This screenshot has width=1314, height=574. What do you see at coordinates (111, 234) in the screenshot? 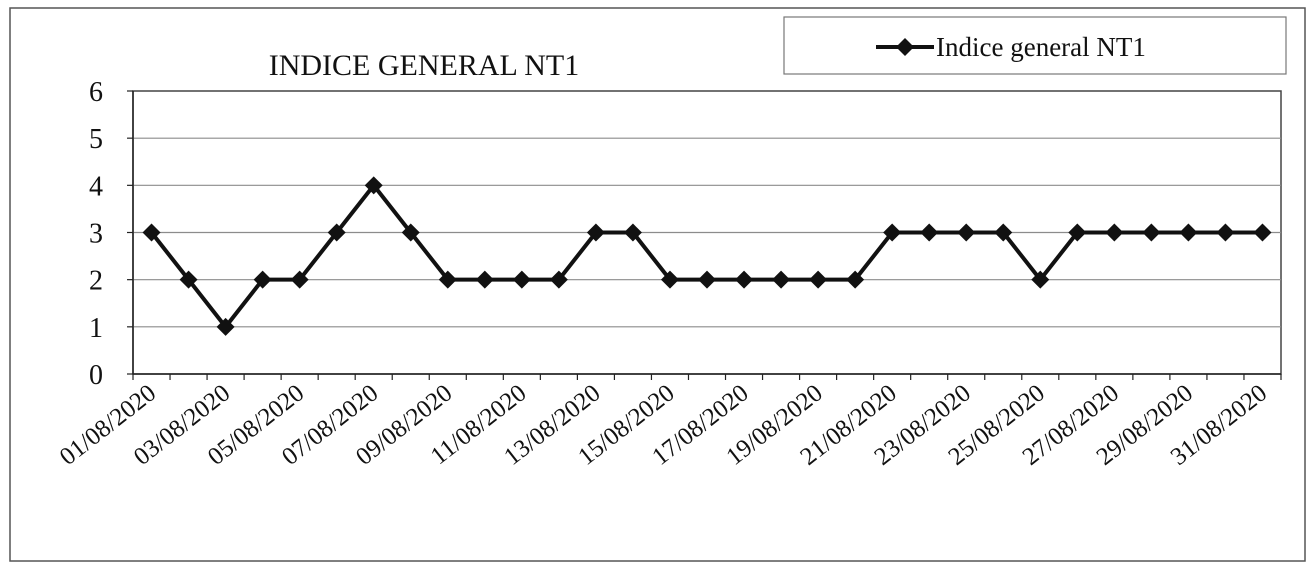
I see `y-axis-ticks: 0 1 2 3 4 5 6` at bounding box center [111, 234].